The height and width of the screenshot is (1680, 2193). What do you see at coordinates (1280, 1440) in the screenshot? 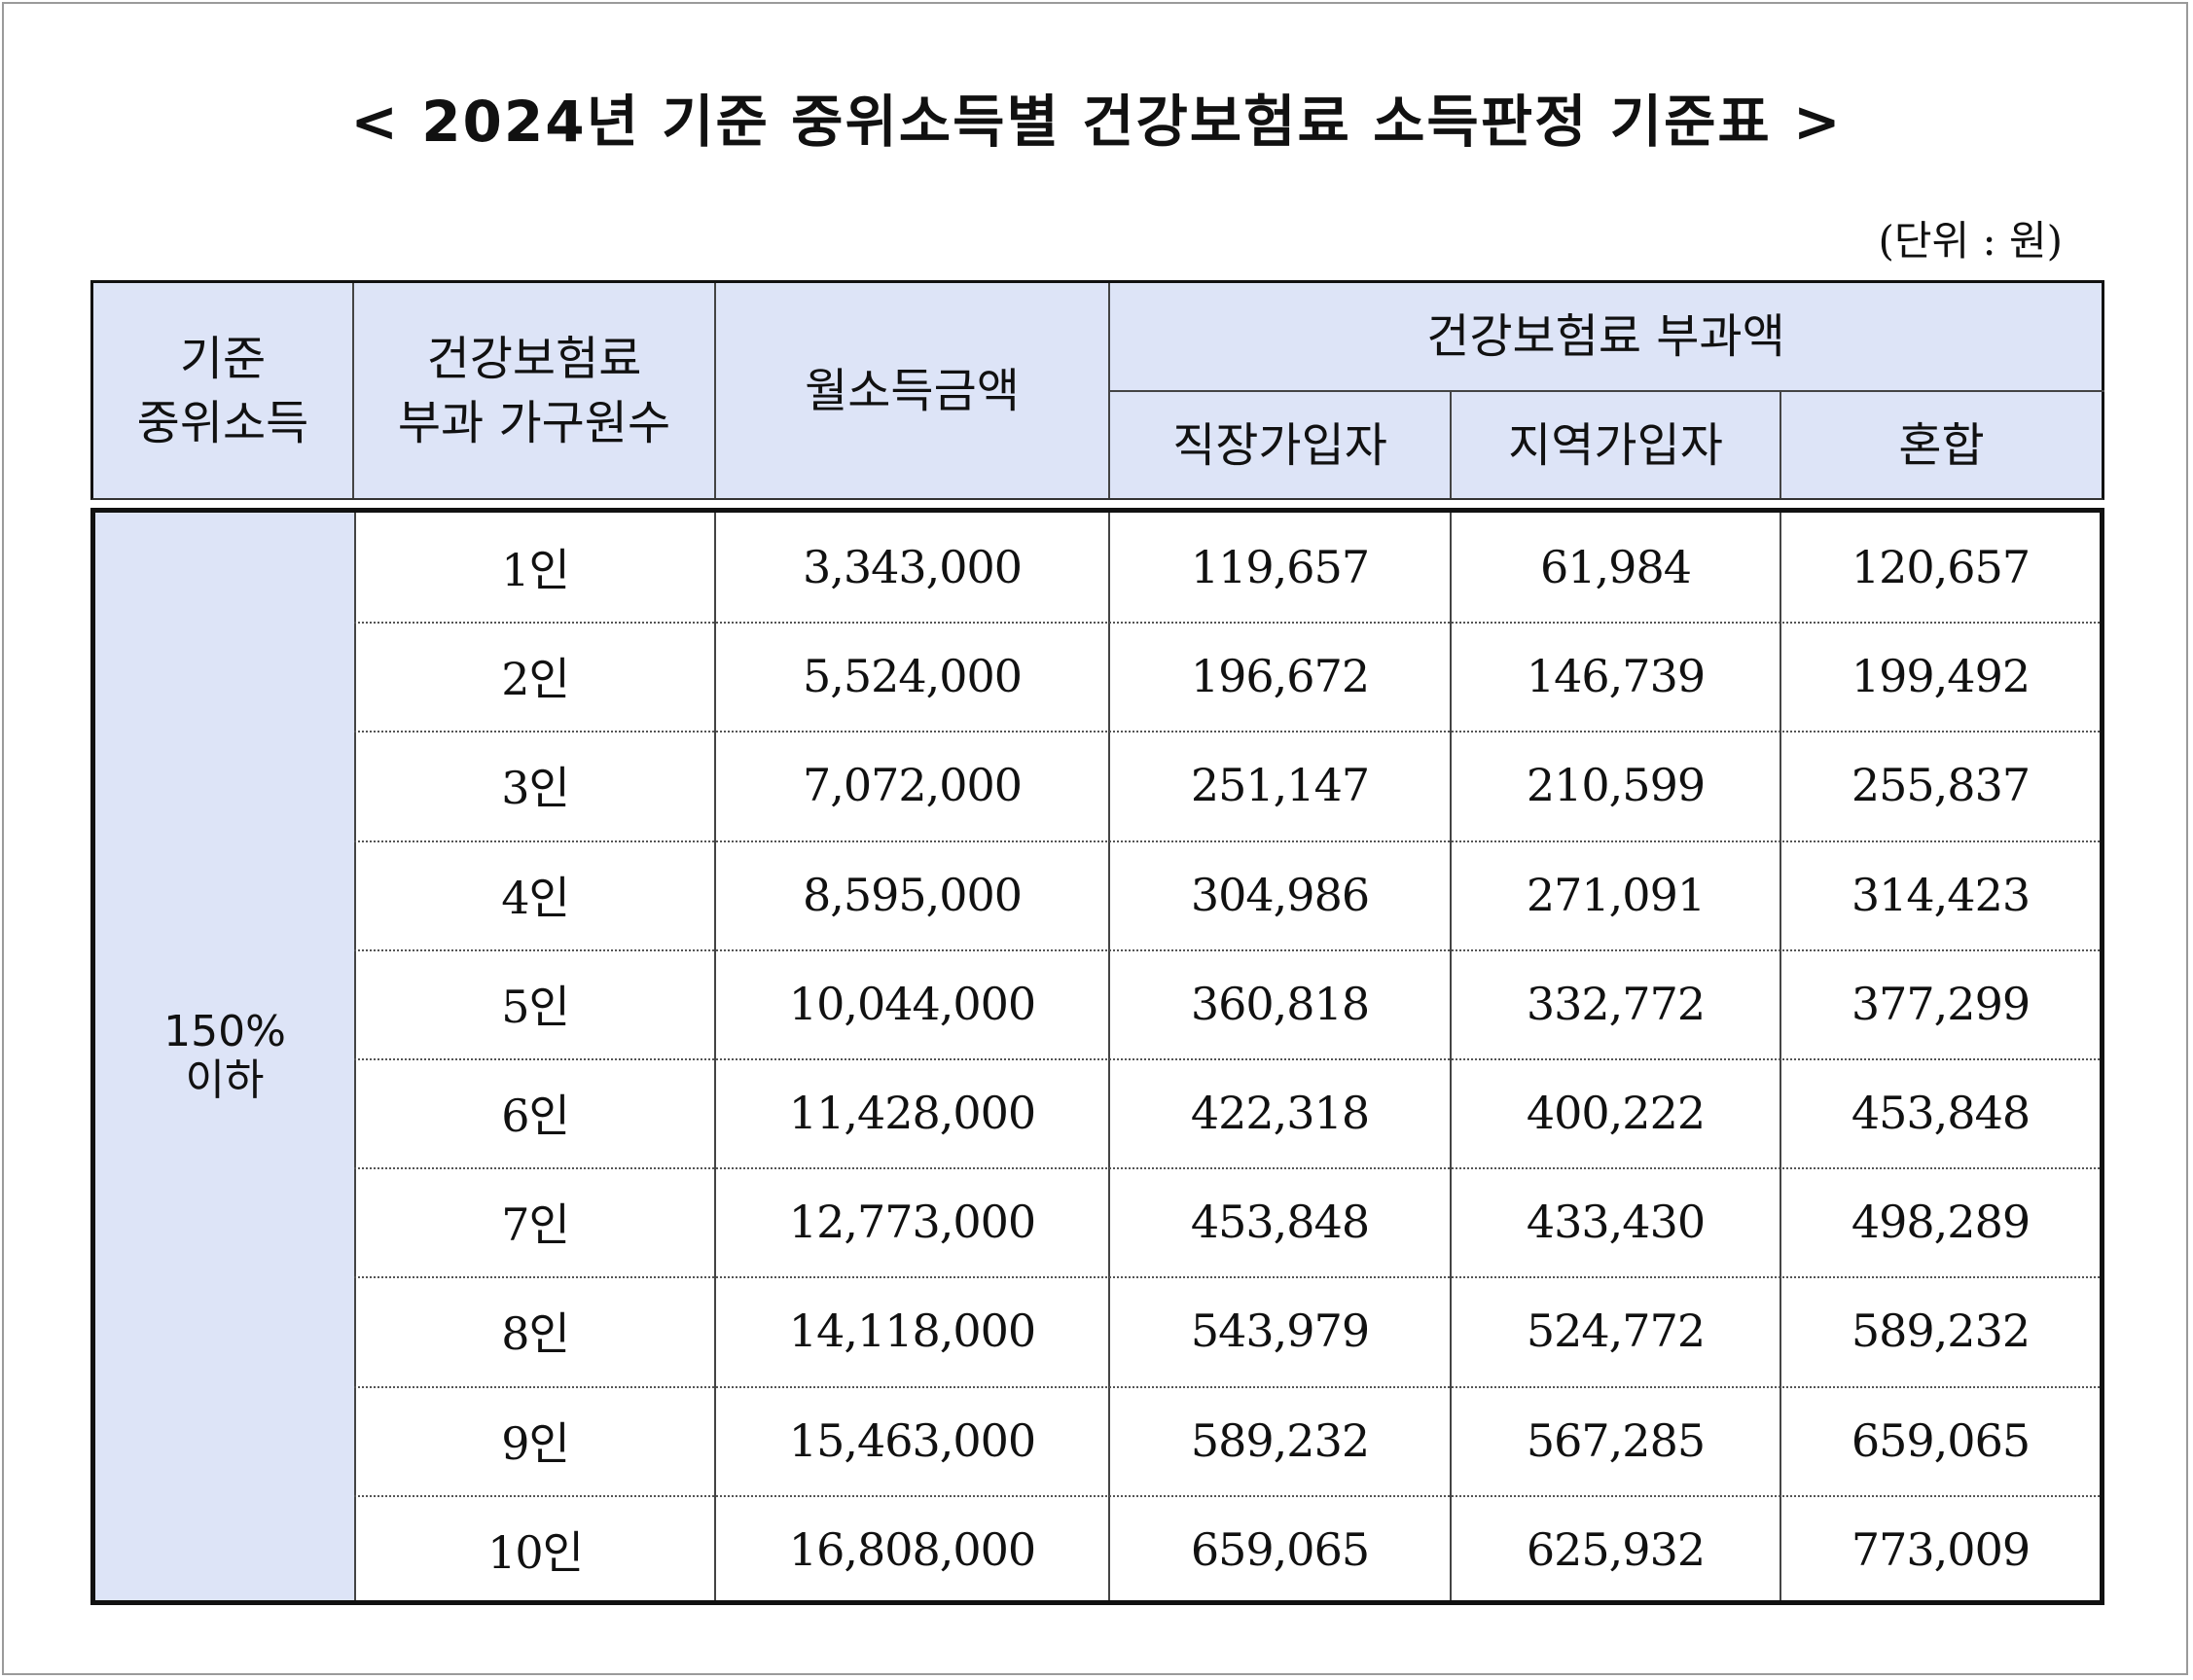
I see `cell-employee: 589,232` at bounding box center [1280, 1440].